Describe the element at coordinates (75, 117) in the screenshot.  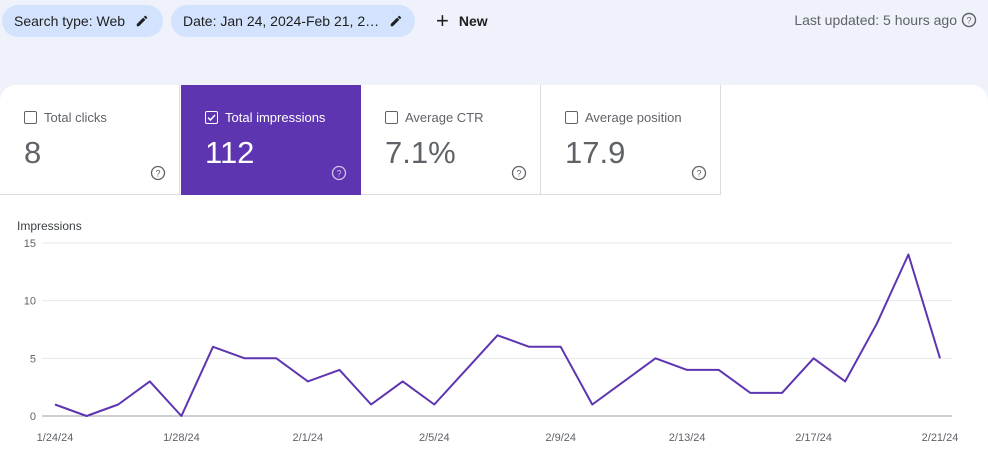
I see `metric-label: Total clicks` at that location.